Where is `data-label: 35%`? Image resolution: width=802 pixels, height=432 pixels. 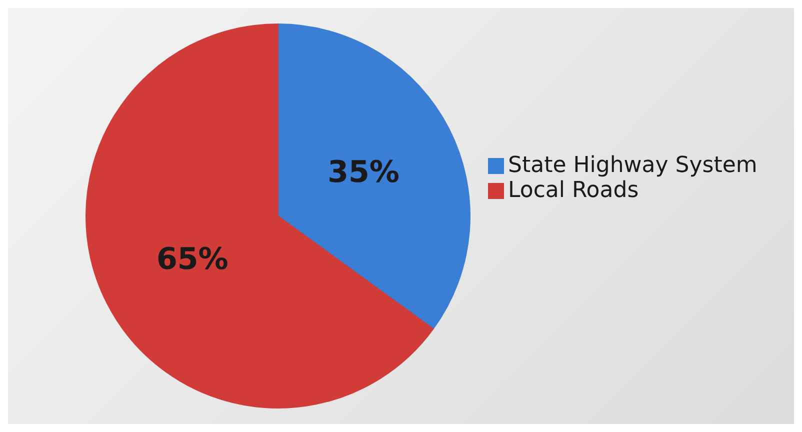
data-label: 35% is located at coordinates (364, 172).